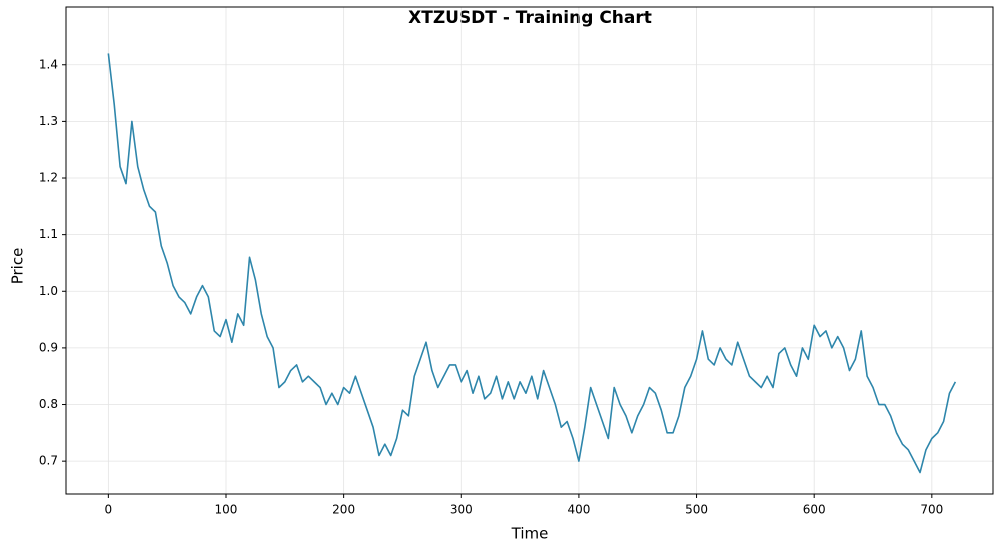  What do you see at coordinates (48, 461) in the screenshot?
I see `y-tick-label: 0.7` at bounding box center [48, 461].